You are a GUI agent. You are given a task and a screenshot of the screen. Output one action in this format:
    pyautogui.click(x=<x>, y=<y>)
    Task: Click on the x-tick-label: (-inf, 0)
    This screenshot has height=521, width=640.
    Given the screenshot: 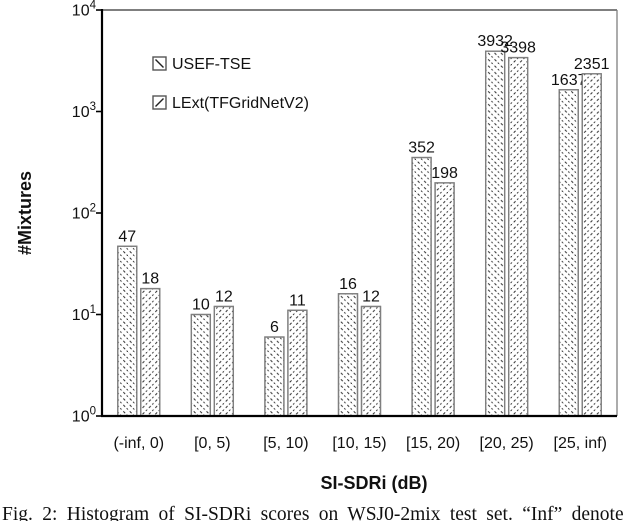 What is the action you would take?
    pyautogui.click(x=138, y=443)
    